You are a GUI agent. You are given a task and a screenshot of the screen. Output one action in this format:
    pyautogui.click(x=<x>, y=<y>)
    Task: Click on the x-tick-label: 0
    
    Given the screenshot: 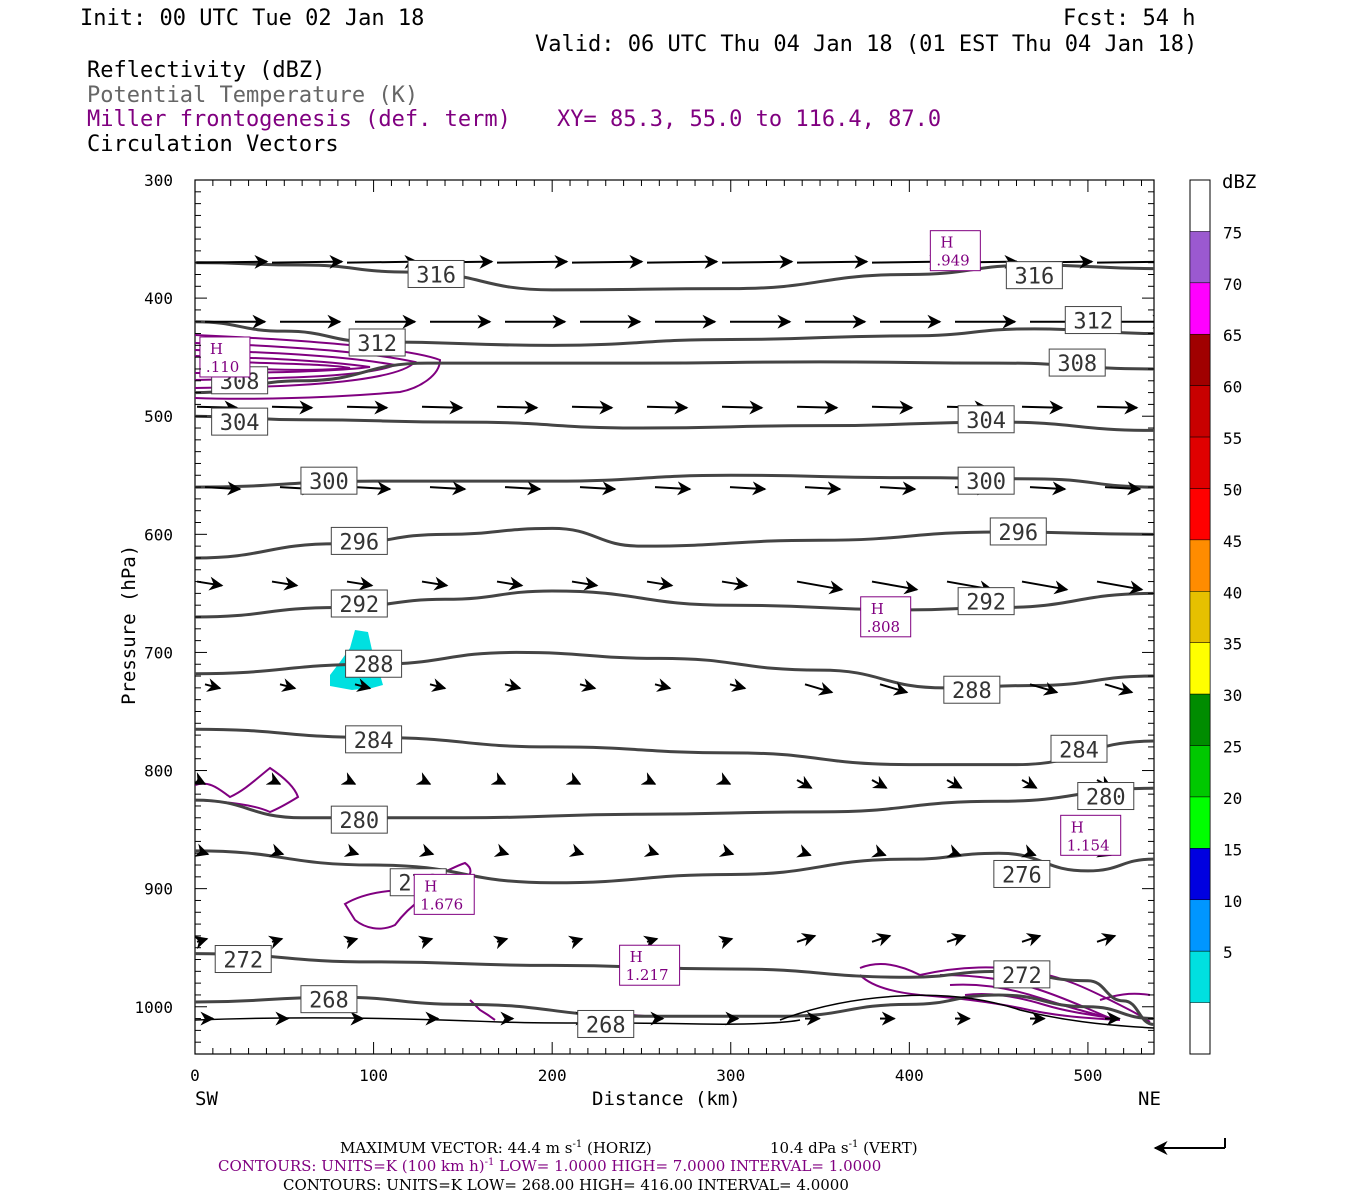 What is the action you would take?
    pyautogui.click(x=195, y=1075)
    